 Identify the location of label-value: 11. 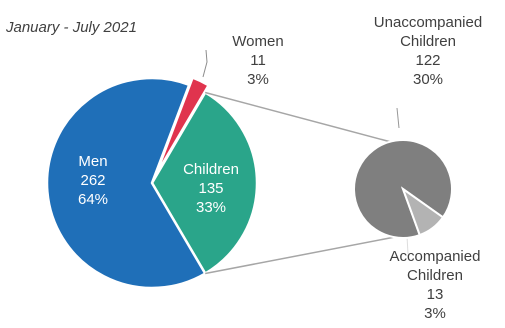
(258, 60).